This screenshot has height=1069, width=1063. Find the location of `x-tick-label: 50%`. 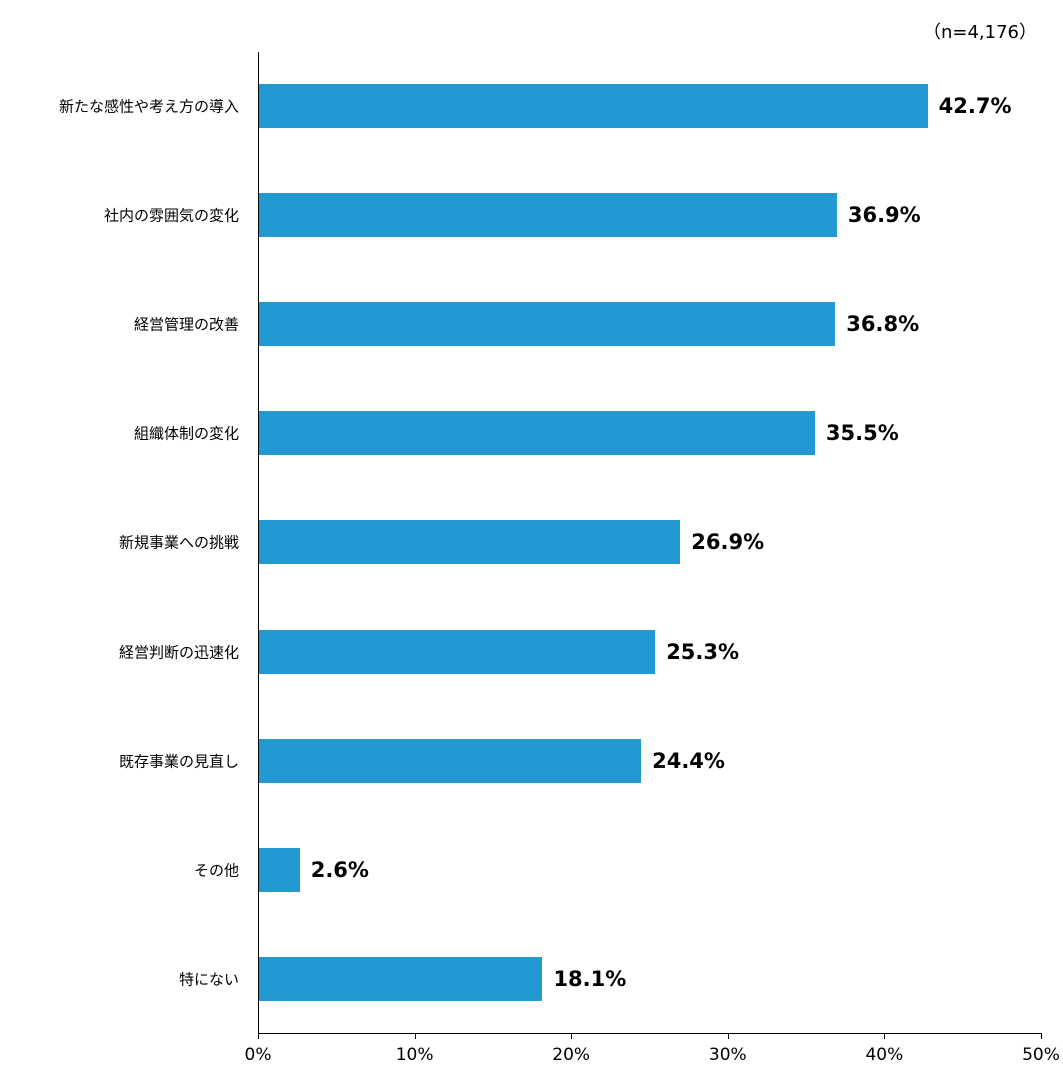

x-tick-label: 50% is located at coordinates (1041, 1055).